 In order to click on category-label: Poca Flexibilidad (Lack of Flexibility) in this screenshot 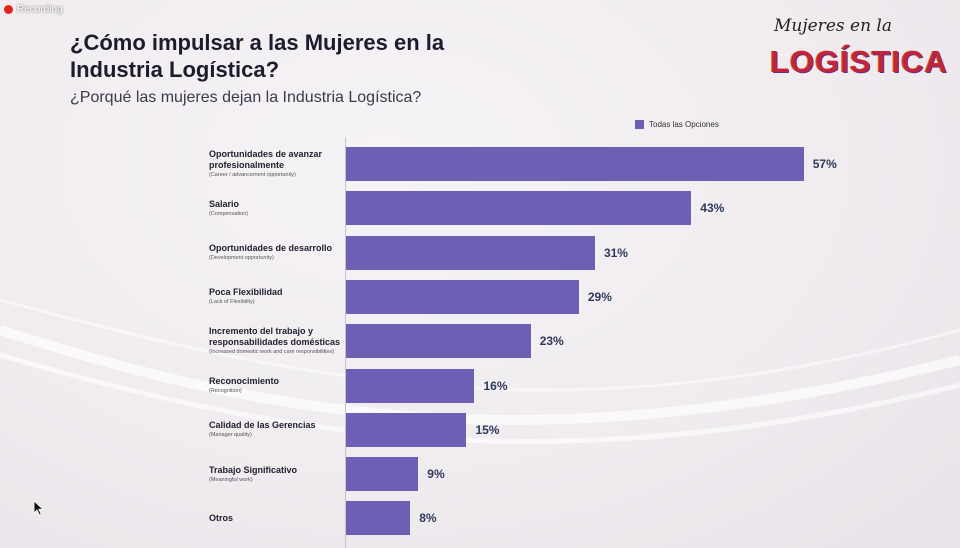, I will do `click(276, 296)`.